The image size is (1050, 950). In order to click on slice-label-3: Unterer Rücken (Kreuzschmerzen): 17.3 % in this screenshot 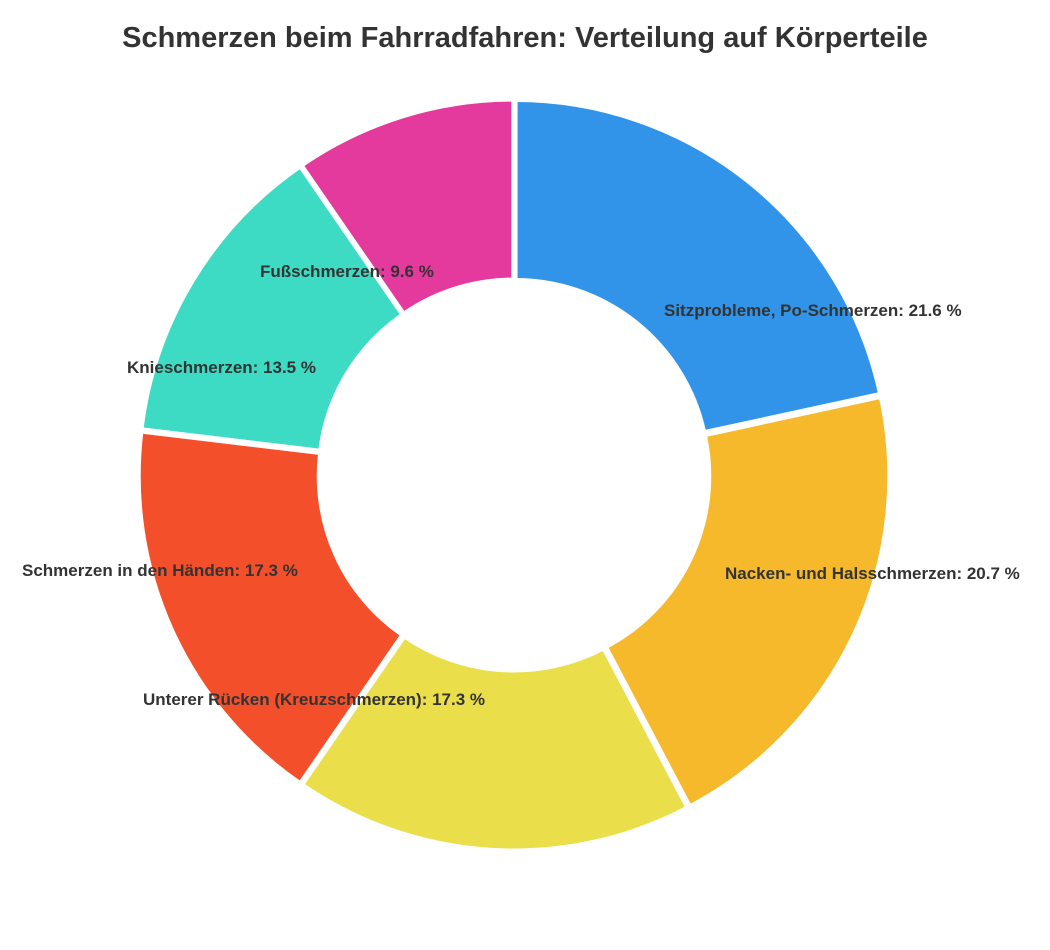, I will do `click(314, 699)`.